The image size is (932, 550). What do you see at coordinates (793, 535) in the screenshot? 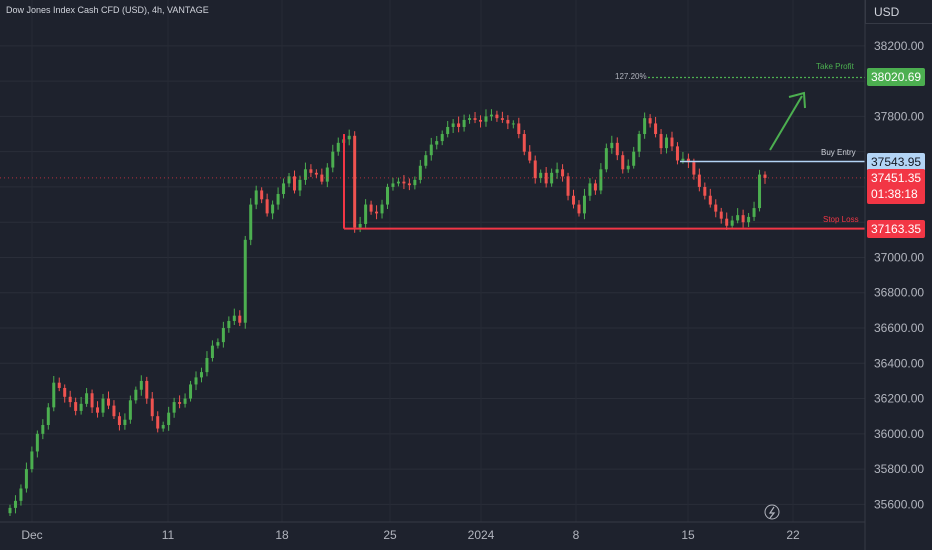
I see `x-tick-label: 22` at bounding box center [793, 535].